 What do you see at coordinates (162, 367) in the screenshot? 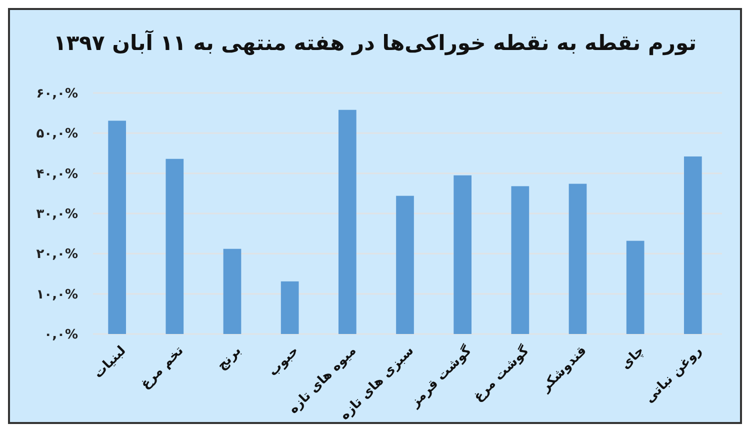
I see `x-tick-label: تخم مرغ` at bounding box center [162, 367].